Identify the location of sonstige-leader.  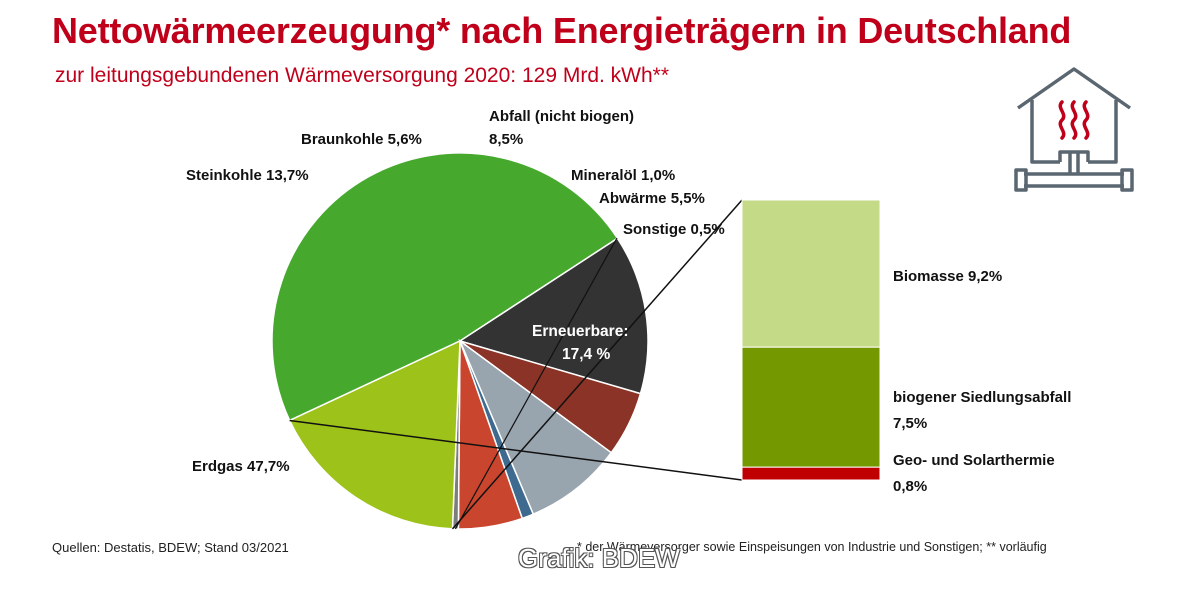
(536, 383).